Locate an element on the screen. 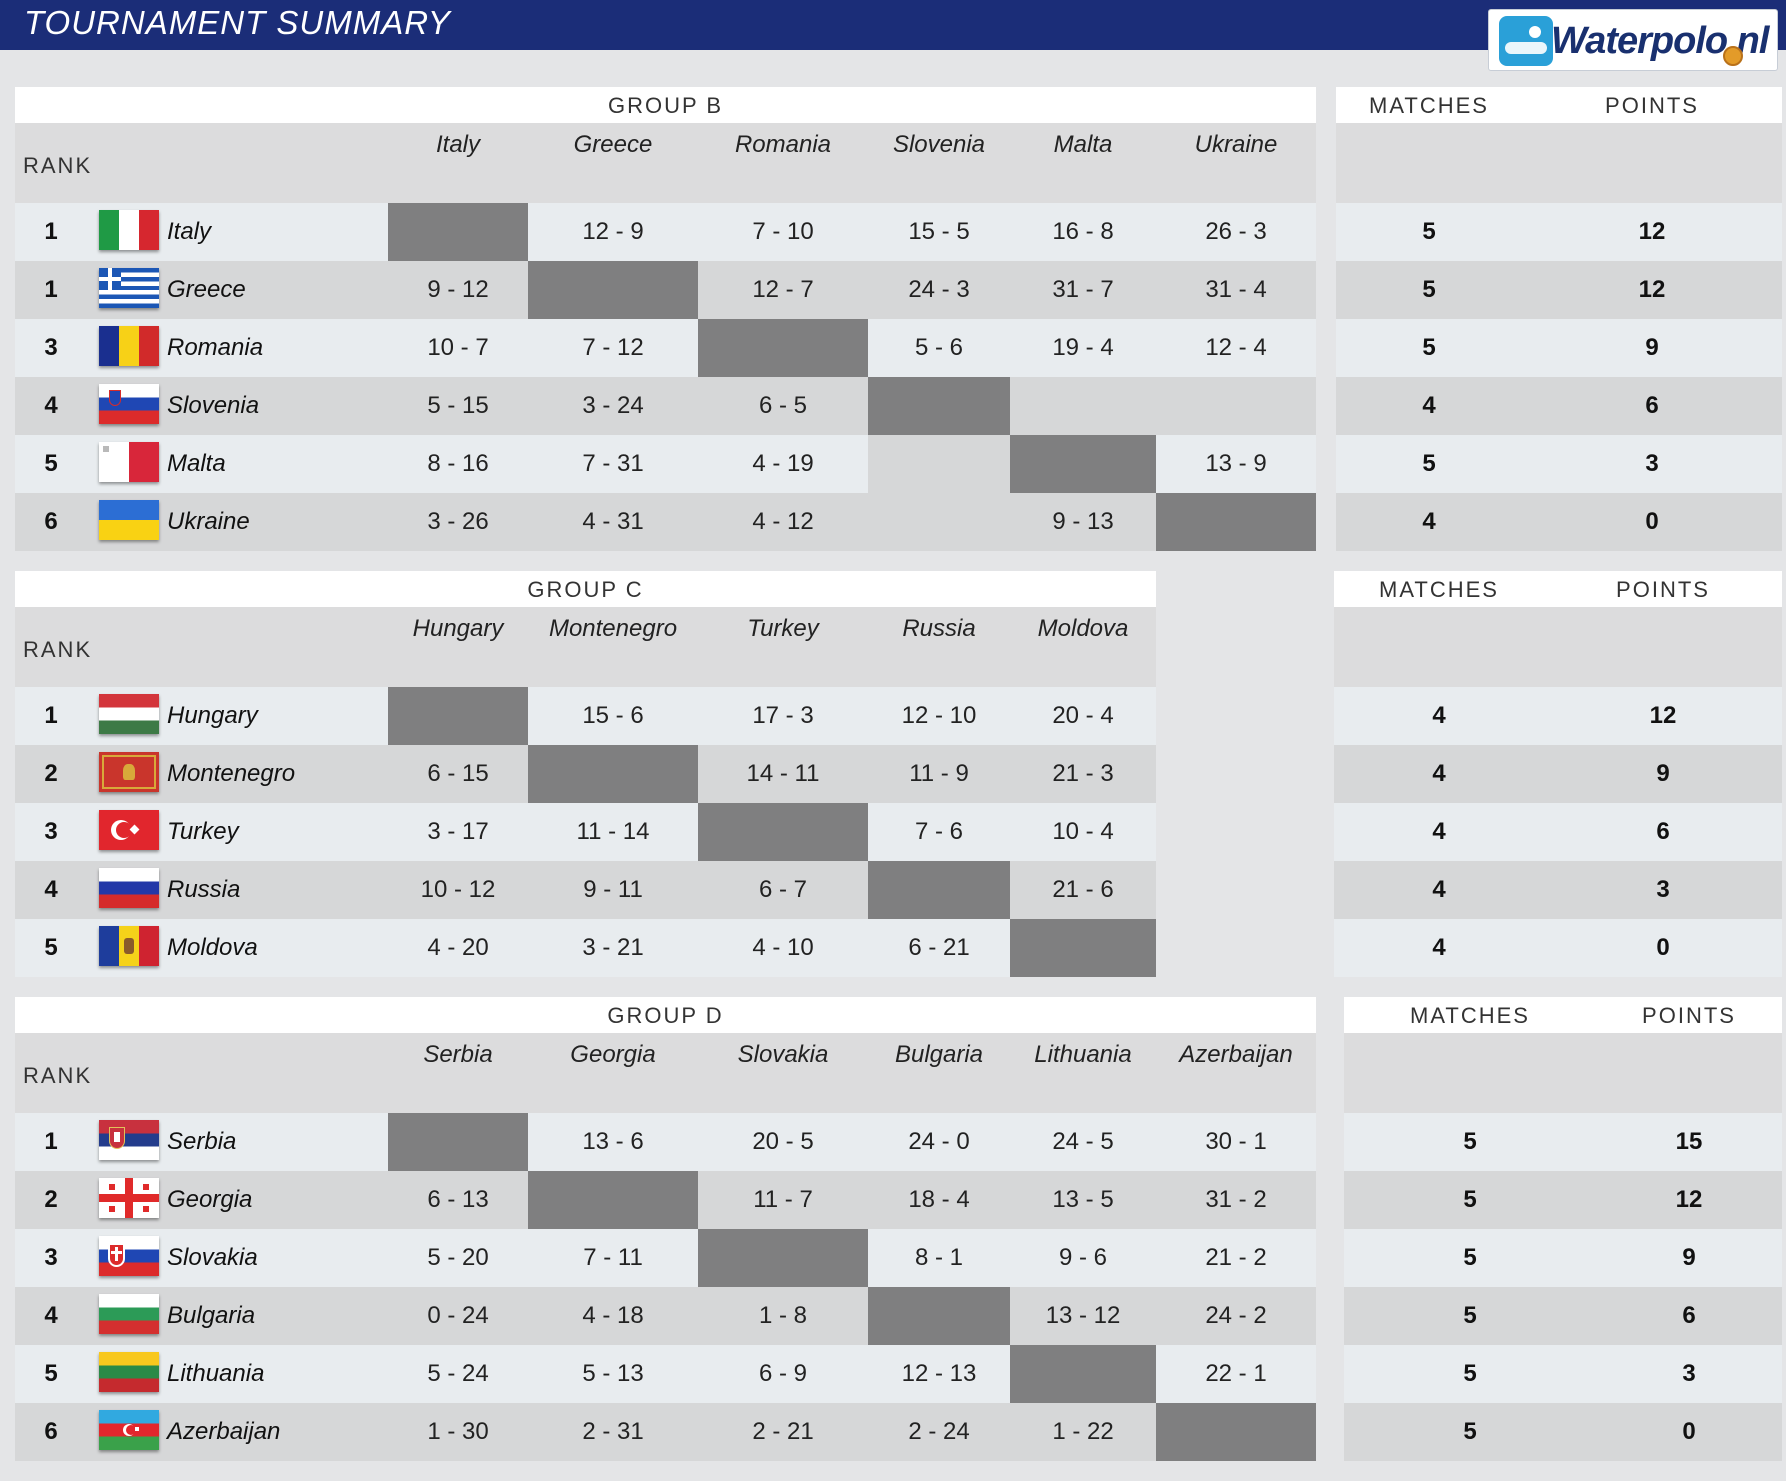  team-name: Italy is located at coordinates (189, 231).